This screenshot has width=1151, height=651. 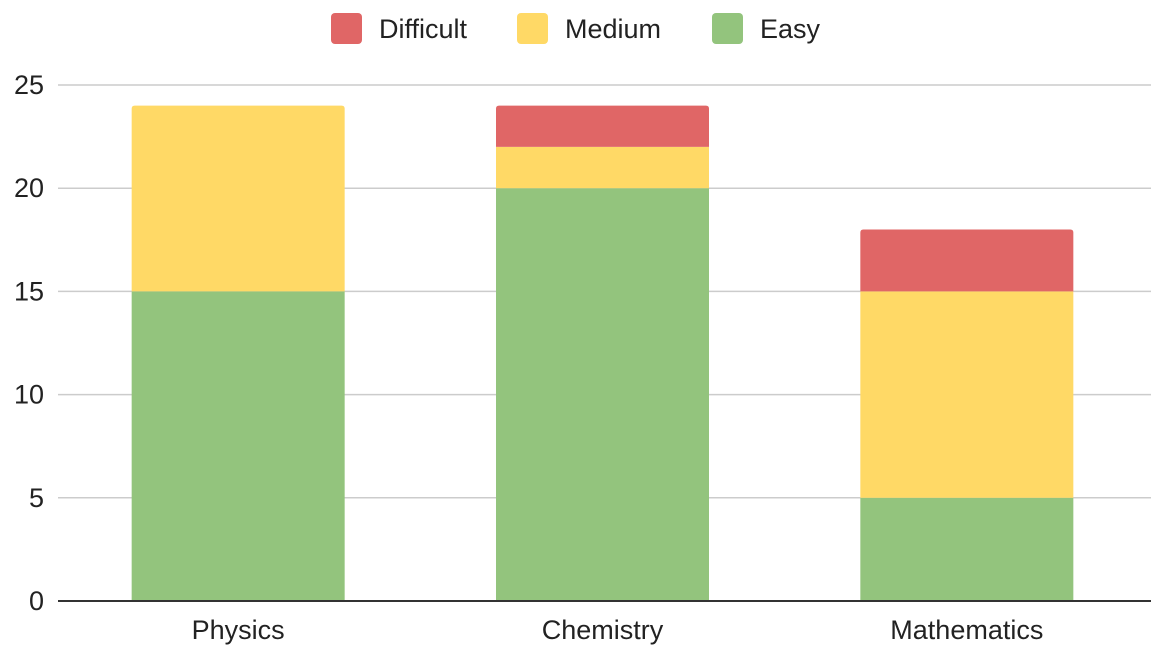 What do you see at coordinates (29, 395) in the screenshot?
I see `y-tick-label-10: 10` at bounding box center [29, 395].